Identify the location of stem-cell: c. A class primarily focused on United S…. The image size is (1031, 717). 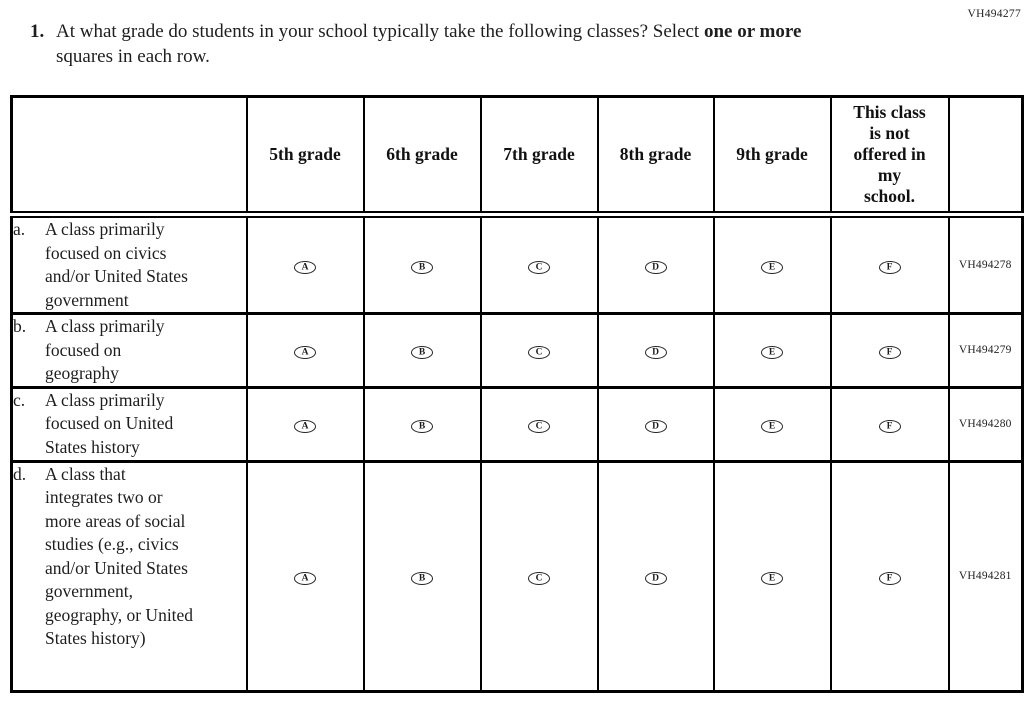
(129, 423).